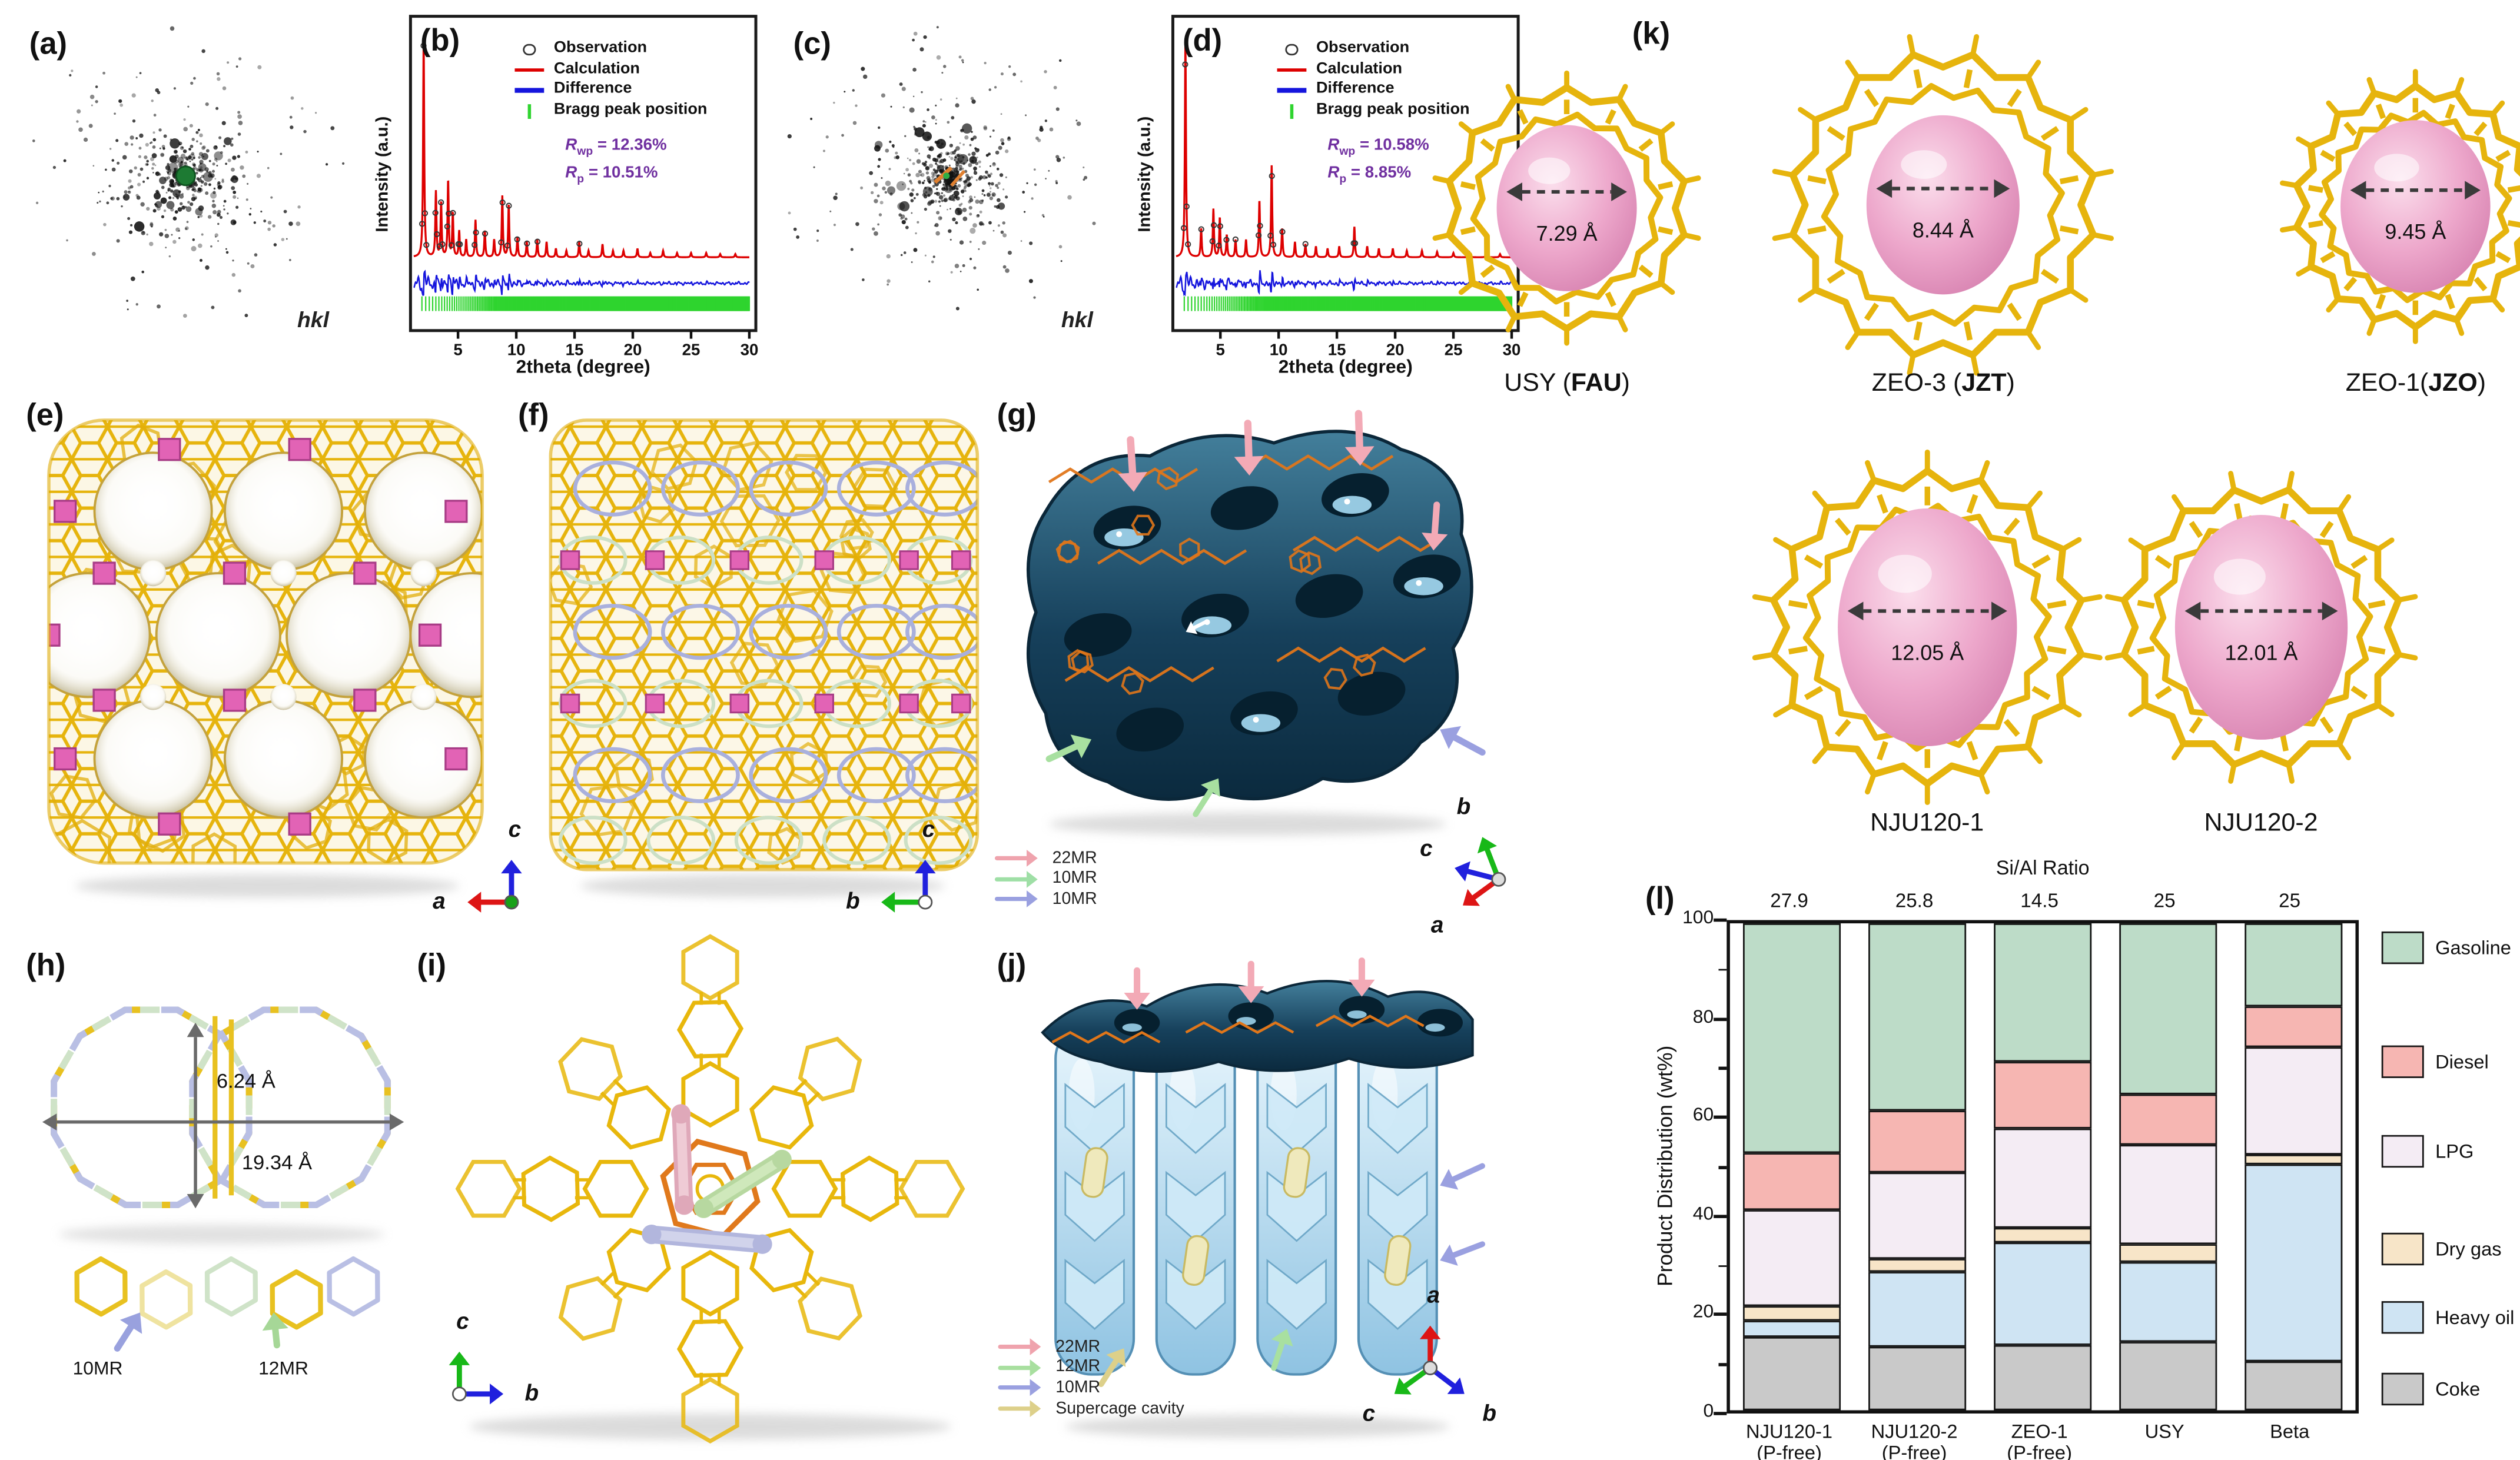 This screenshot has width=2520, height=1460. I want to click on category-sublabel-NJU120-1: (P-free), so click(1789, 1450).